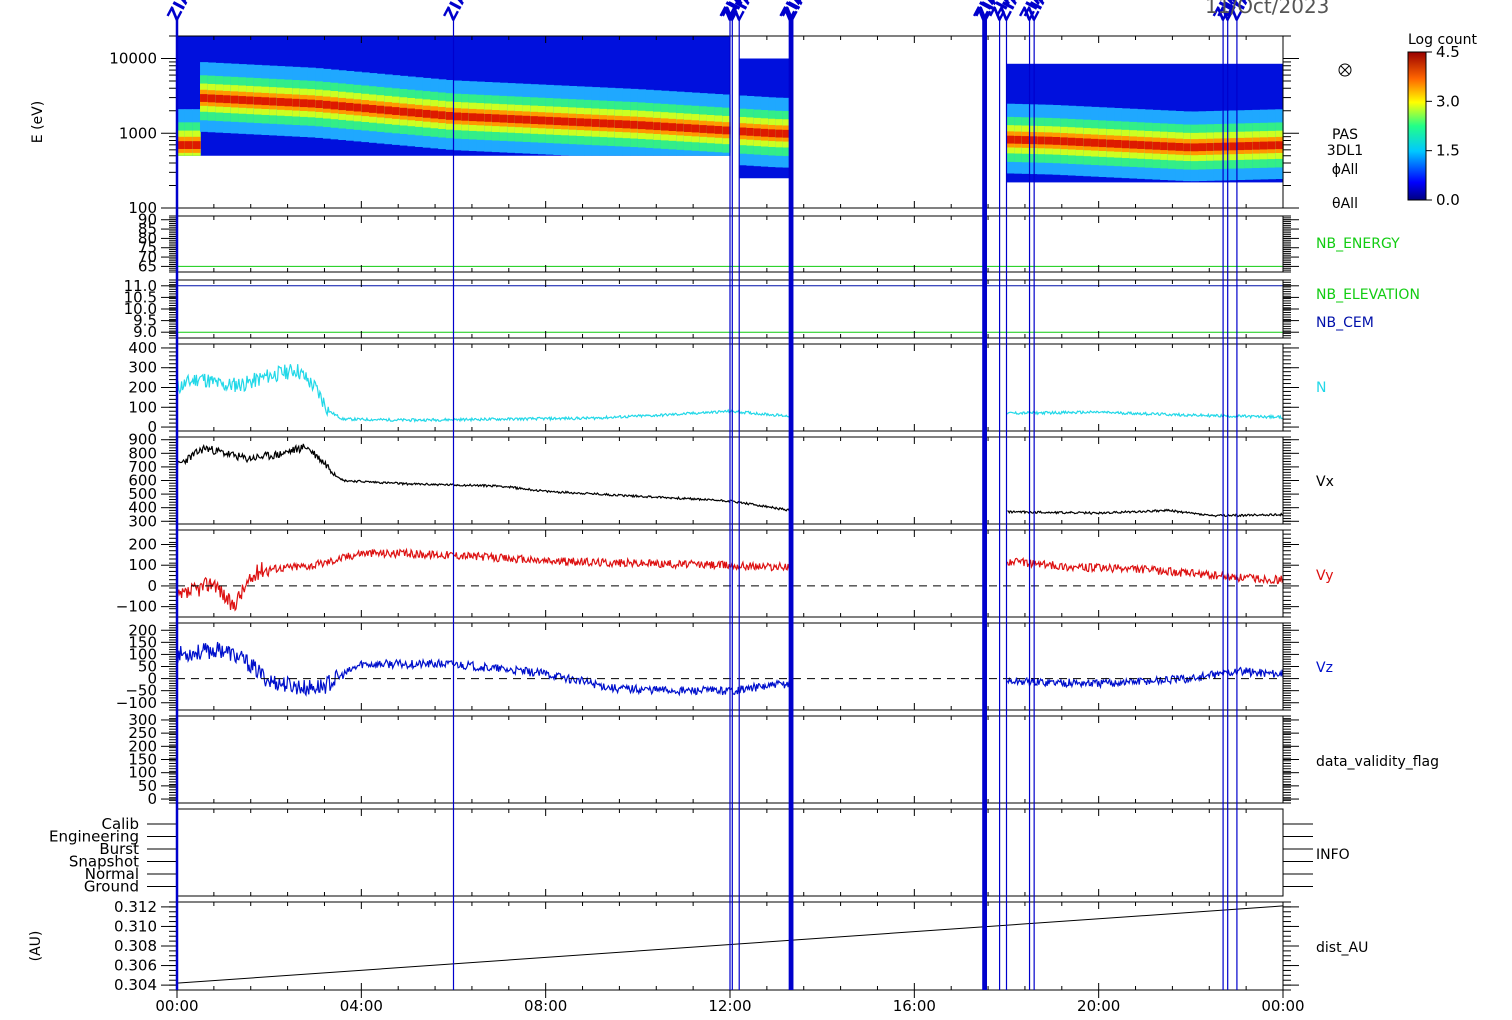  What do you see at coordinates (1345, 135) in the screenshot?
I see `spectrogram-right-label: PAS` at bounding box center [1345, 135].